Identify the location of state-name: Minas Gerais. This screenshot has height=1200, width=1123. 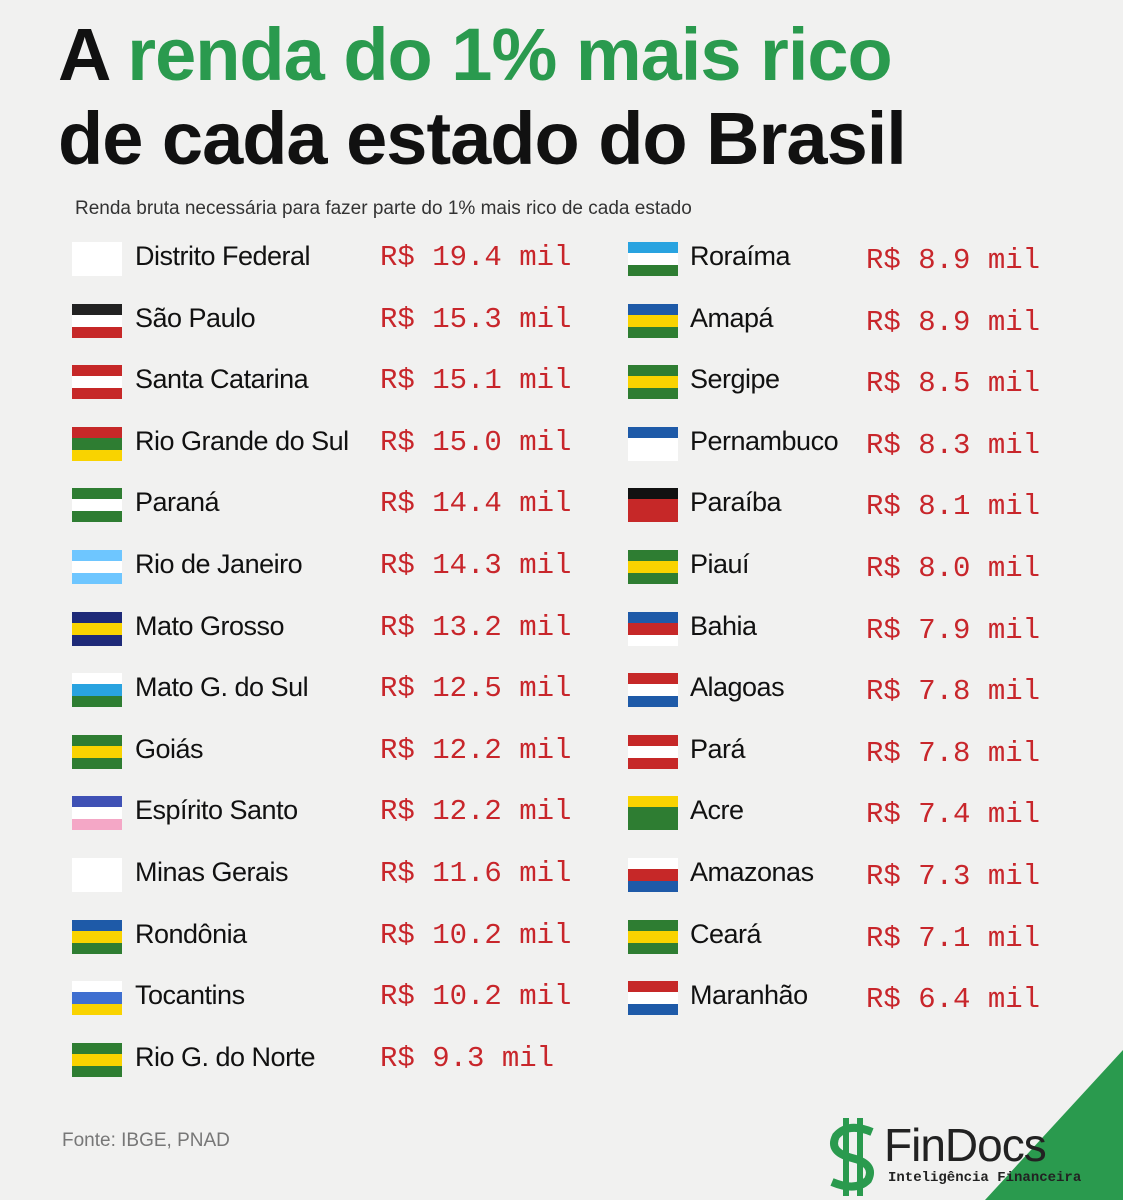
(212, 872).